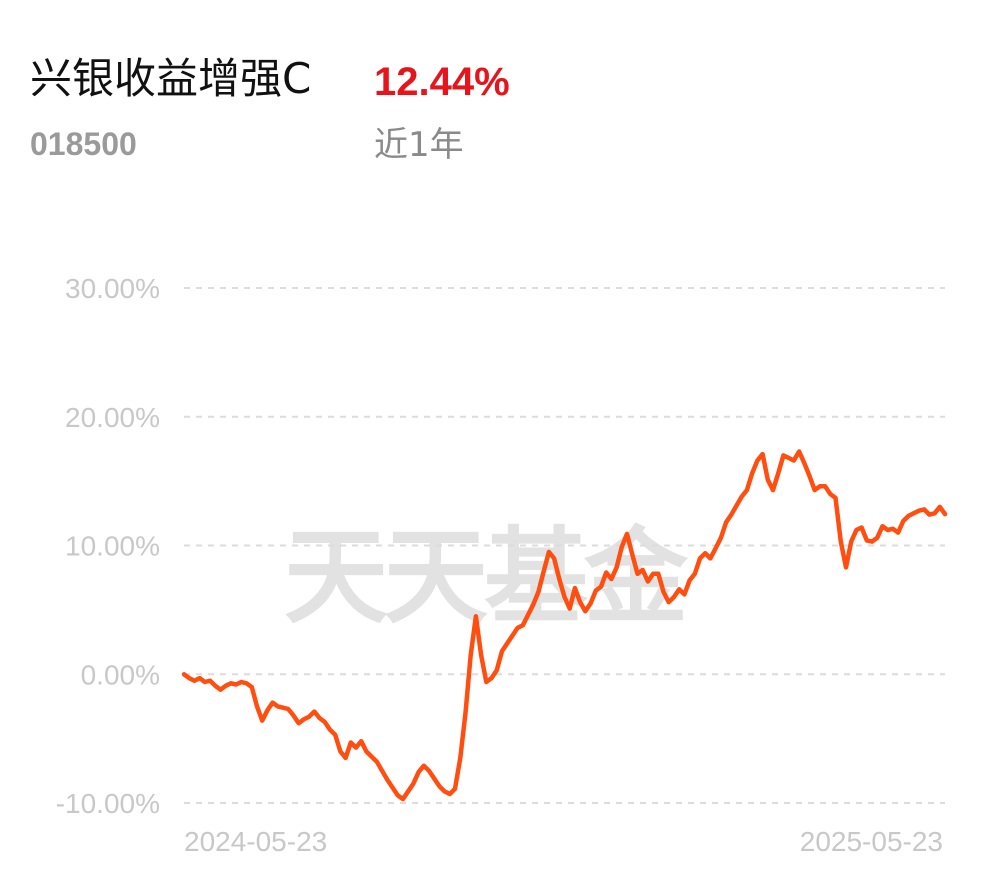 This screenshot has width=990, height=878. I want to click on watermark: 天天基金, so click(486, 576).